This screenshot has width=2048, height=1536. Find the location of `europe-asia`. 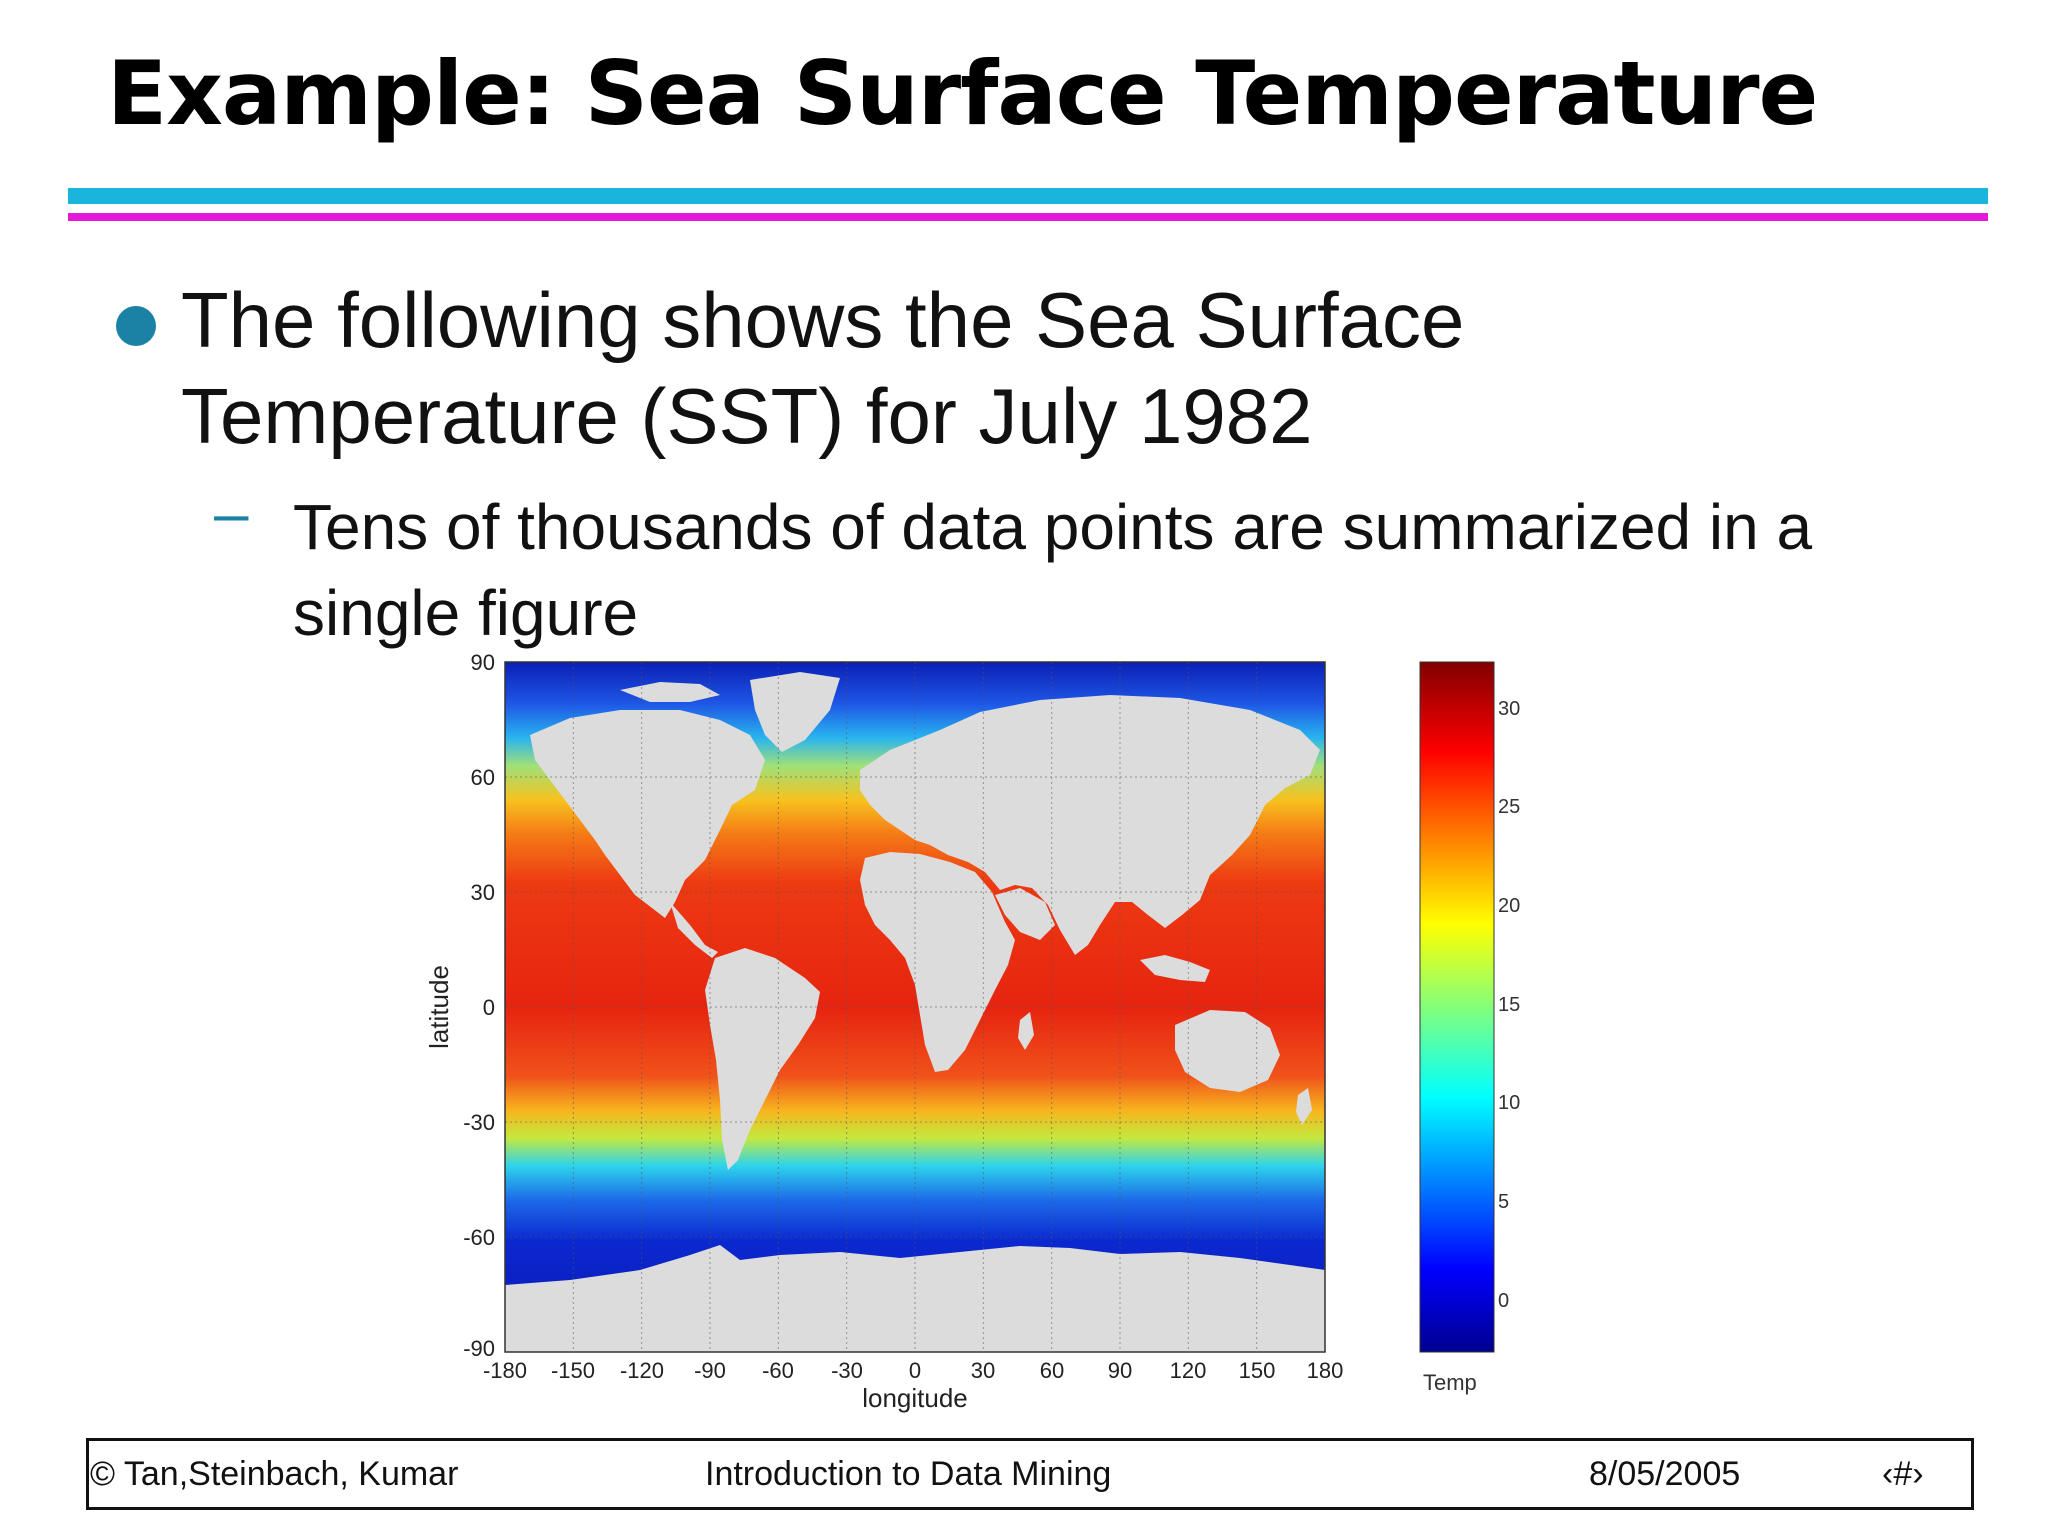

europe-asia is located at coordinates (1090, 825).